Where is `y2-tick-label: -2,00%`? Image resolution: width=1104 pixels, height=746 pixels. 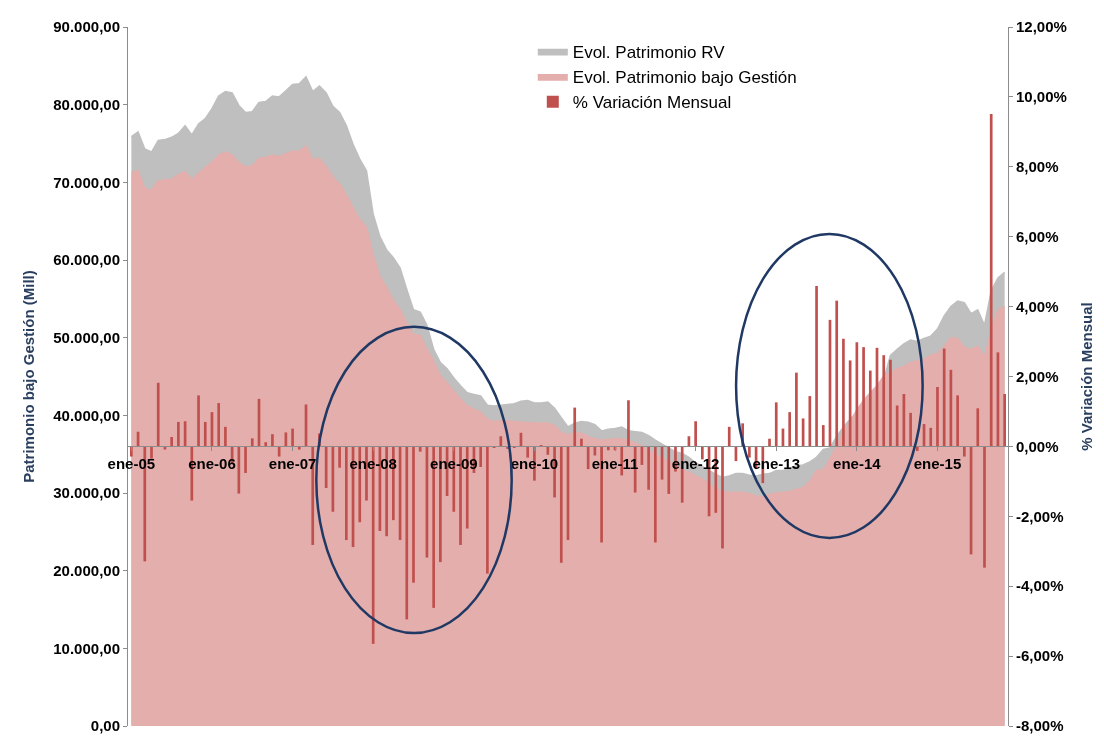 y2-tick-label: -2,00% is located at coordinates (1040, 516).